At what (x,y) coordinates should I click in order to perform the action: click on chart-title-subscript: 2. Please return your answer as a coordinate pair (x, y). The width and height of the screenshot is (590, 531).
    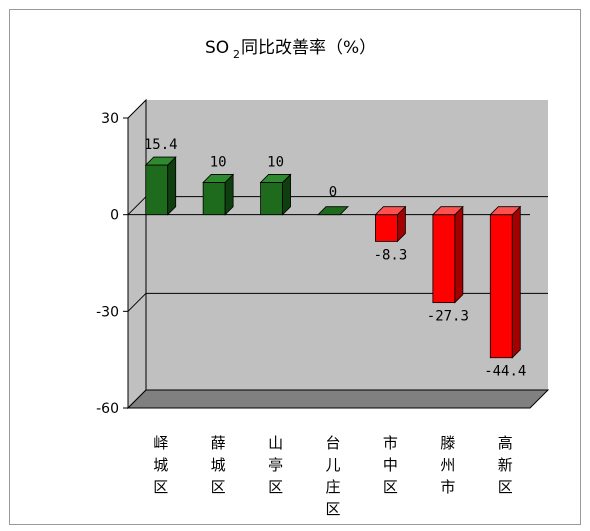
    Looking at the image, I should click on (236, 54).